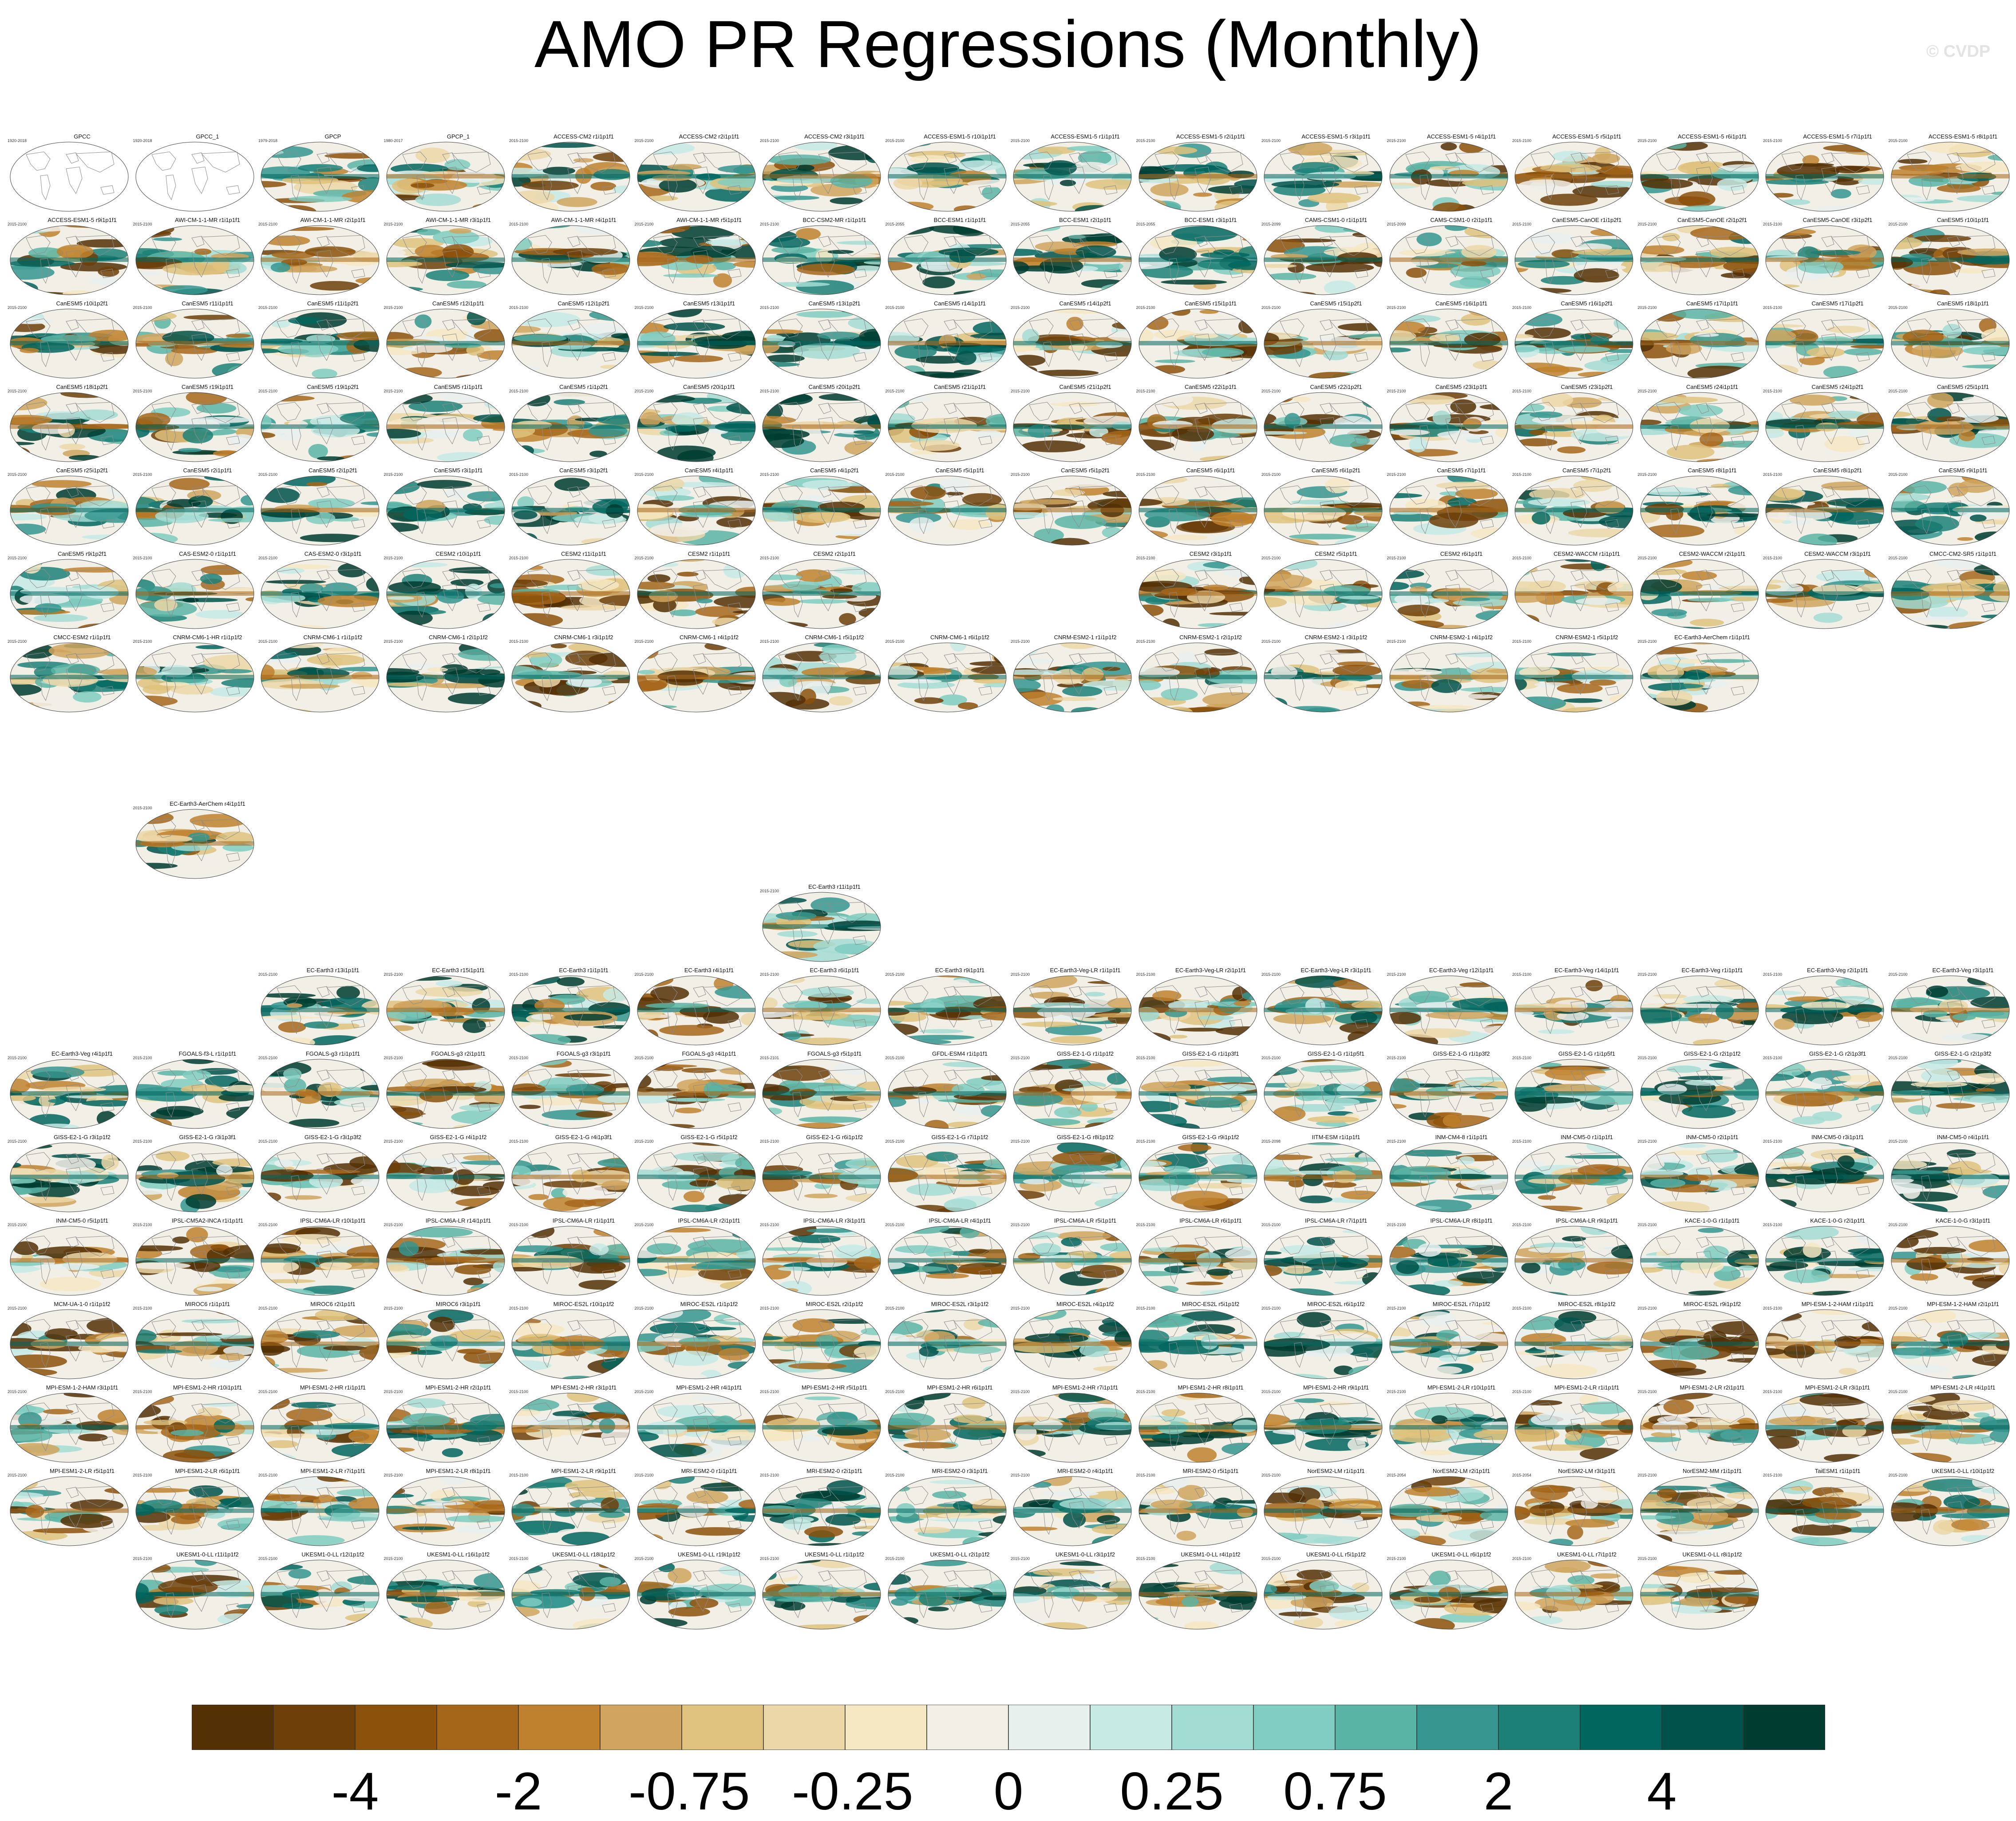 This screenshot has width=2016, height=1821. What do you see at coordinates (82, 136) in the screenshot?
I see `panel-title: GPCC` at bounding box center [82, 136].